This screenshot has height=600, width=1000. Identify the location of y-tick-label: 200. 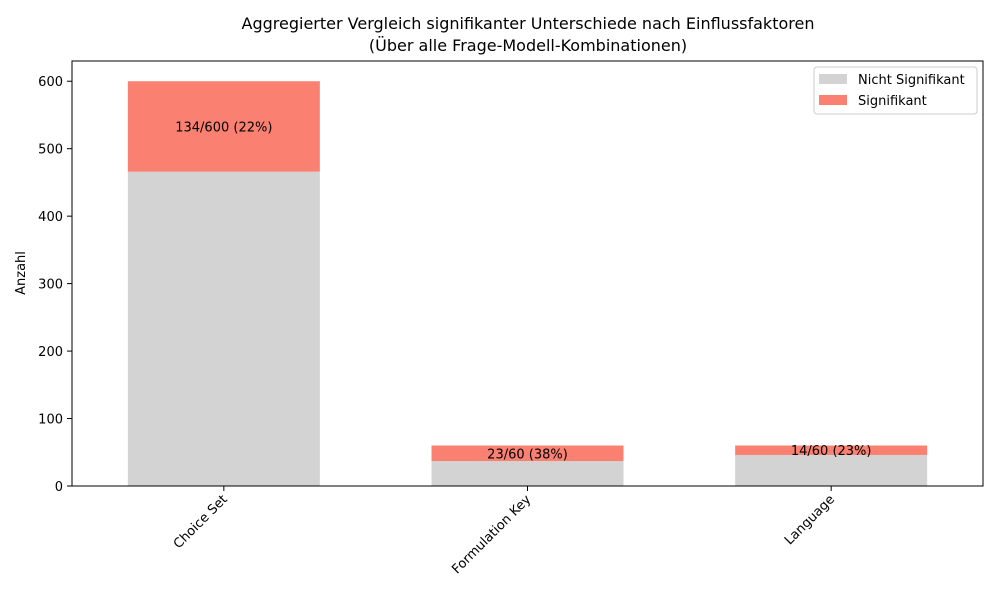
(50, 352).